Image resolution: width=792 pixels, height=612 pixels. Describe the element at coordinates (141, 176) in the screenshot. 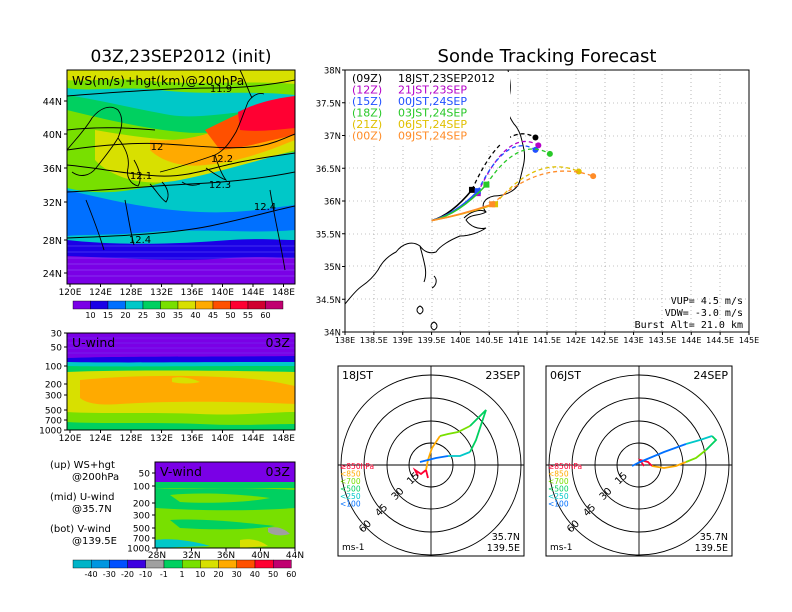

I see `contour-label: 12.1` at that location.